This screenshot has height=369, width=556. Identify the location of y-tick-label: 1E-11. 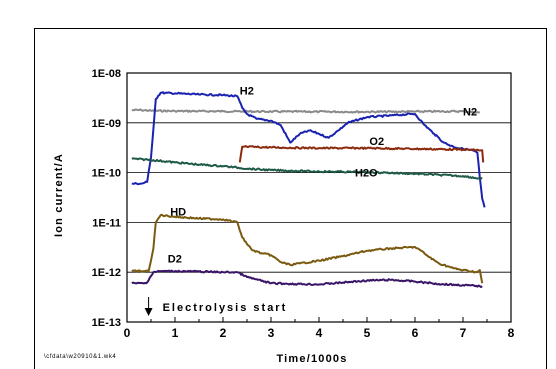
(106, 223).